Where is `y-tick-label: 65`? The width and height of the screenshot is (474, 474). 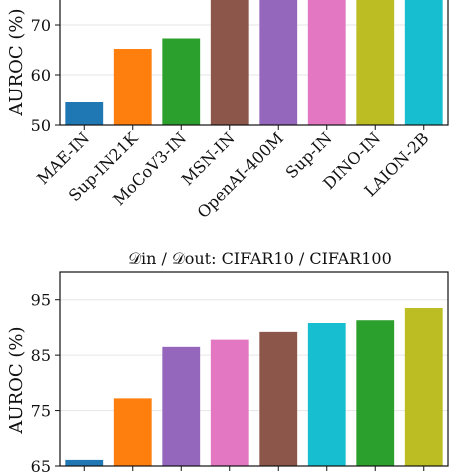 y-tick-label: 65 is located at coordinates (41, 465).